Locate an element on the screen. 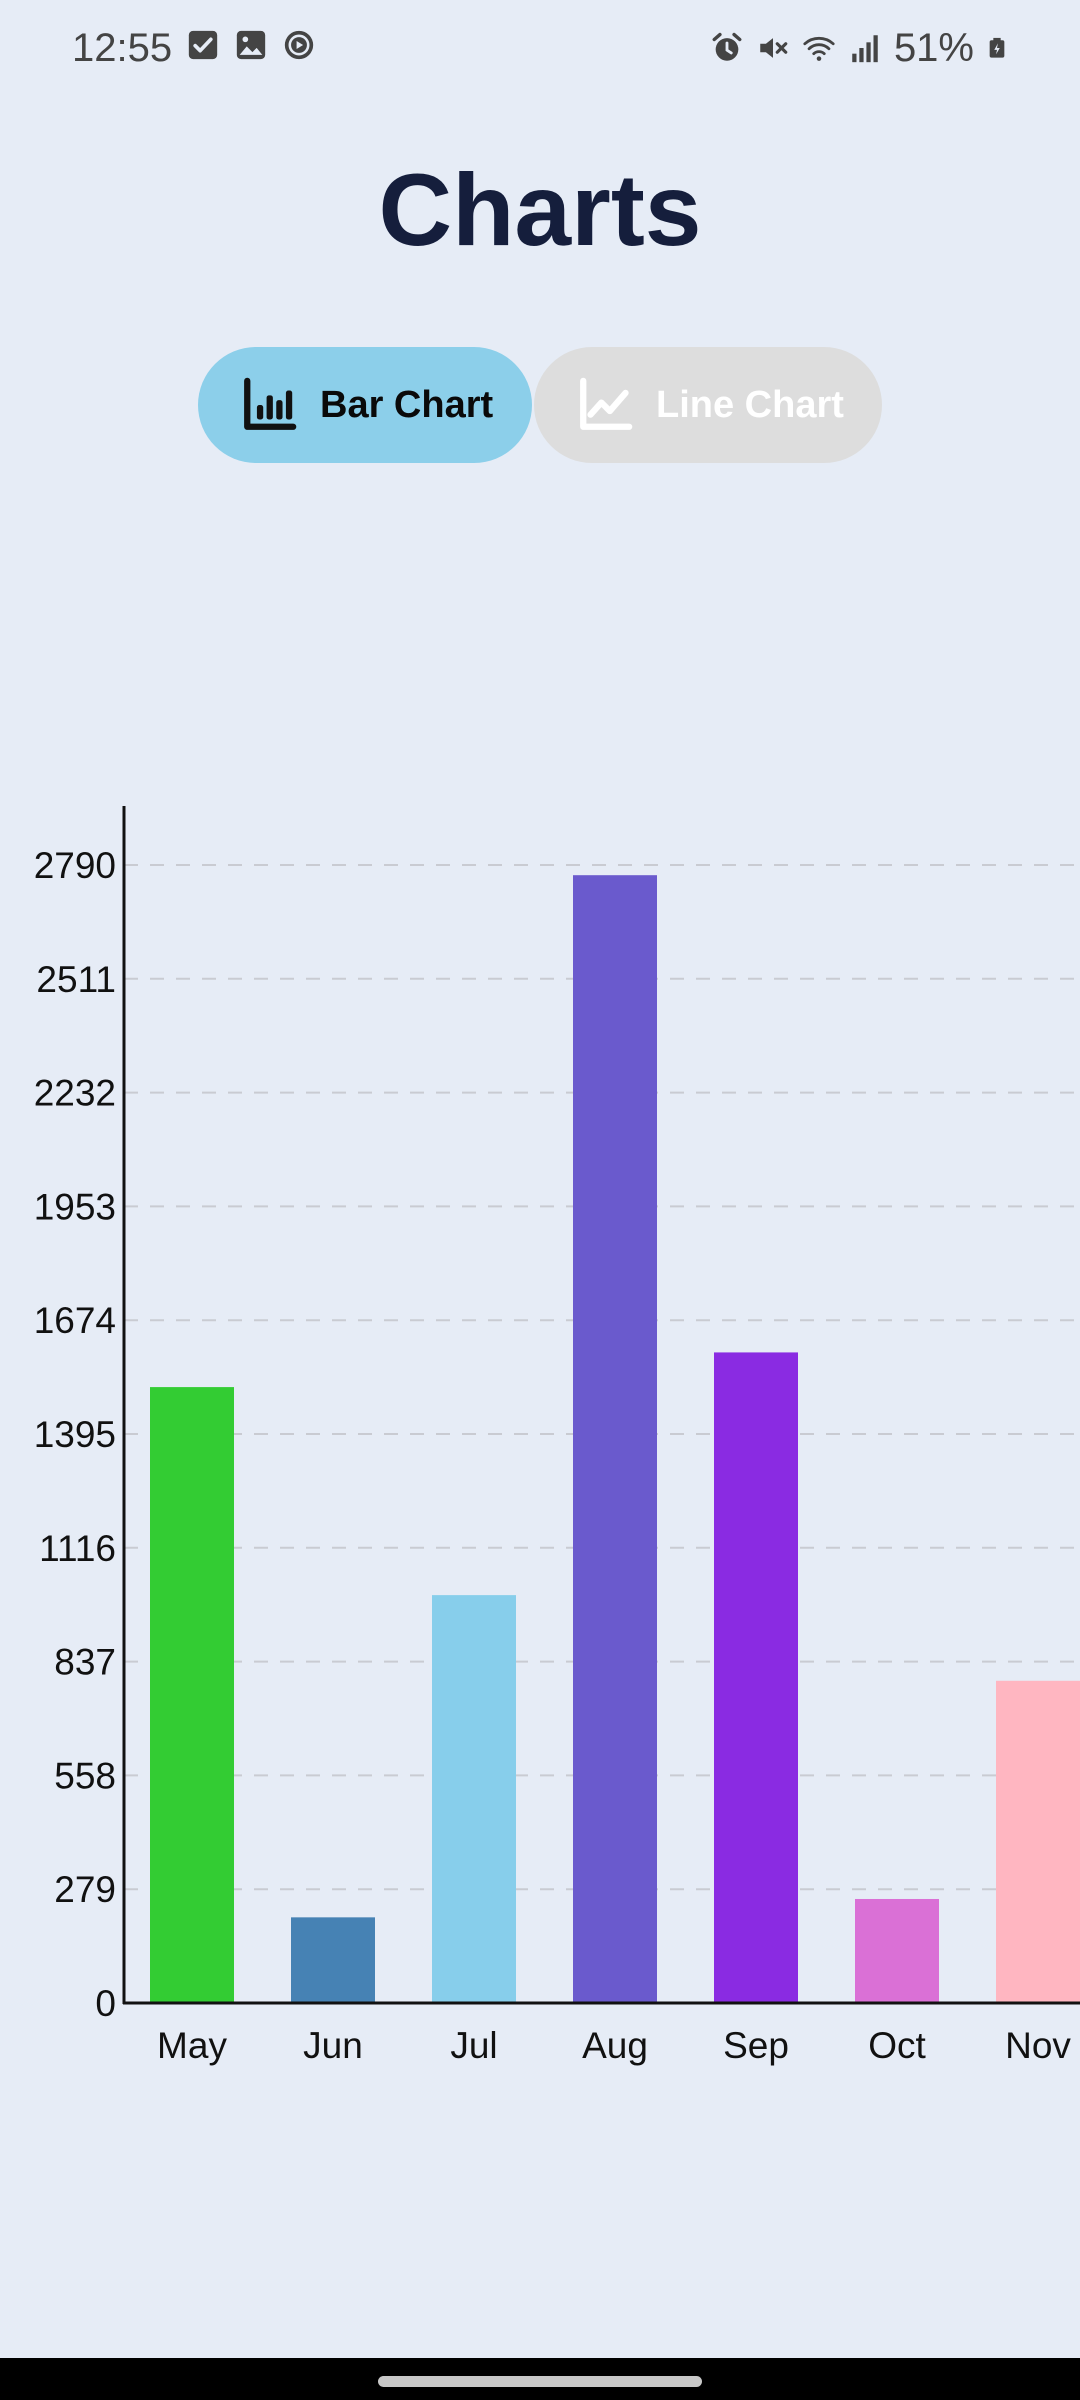 The width and height of the screenshot is (1080, 2400). x-tick-label: Aug is located at coordinates (615, 2045).